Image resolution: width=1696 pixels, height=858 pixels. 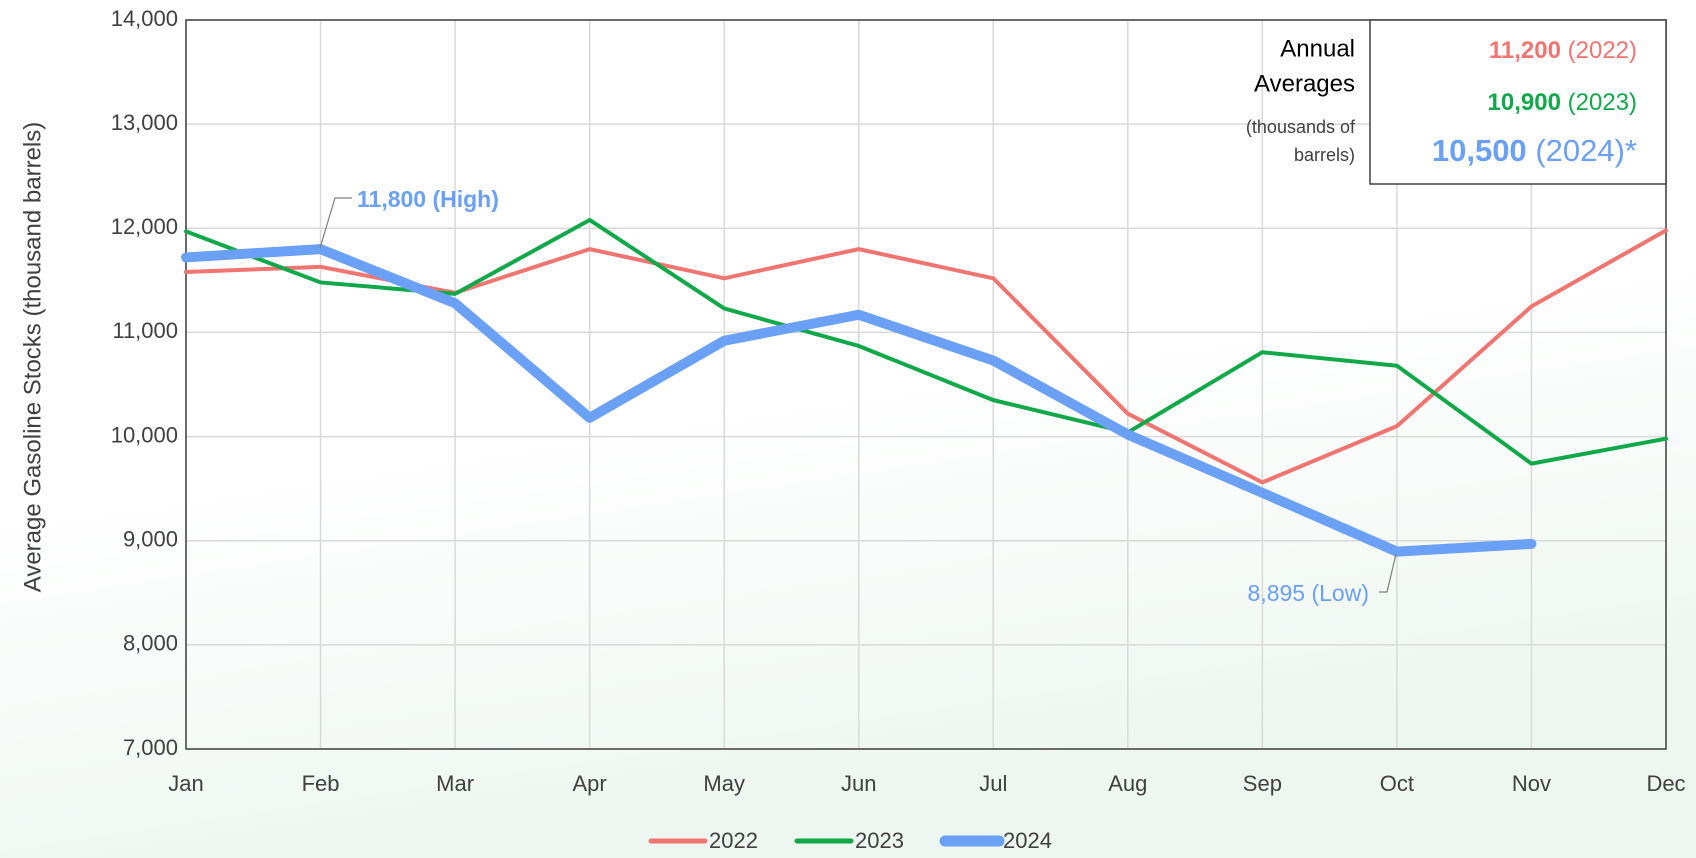 What do you see at coordinates (590, 783) in the screenshot?
I see `x-tick-label: Apr` at bounding box center [590, 783].